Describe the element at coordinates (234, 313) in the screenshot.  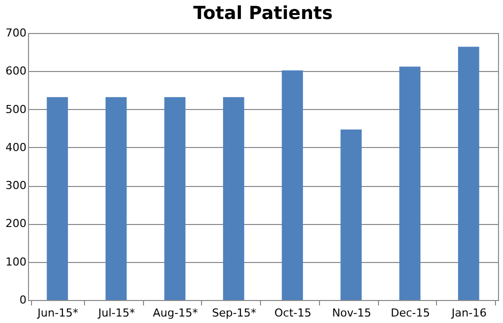
I see `x-tick-label: Sep-15*` at that location.